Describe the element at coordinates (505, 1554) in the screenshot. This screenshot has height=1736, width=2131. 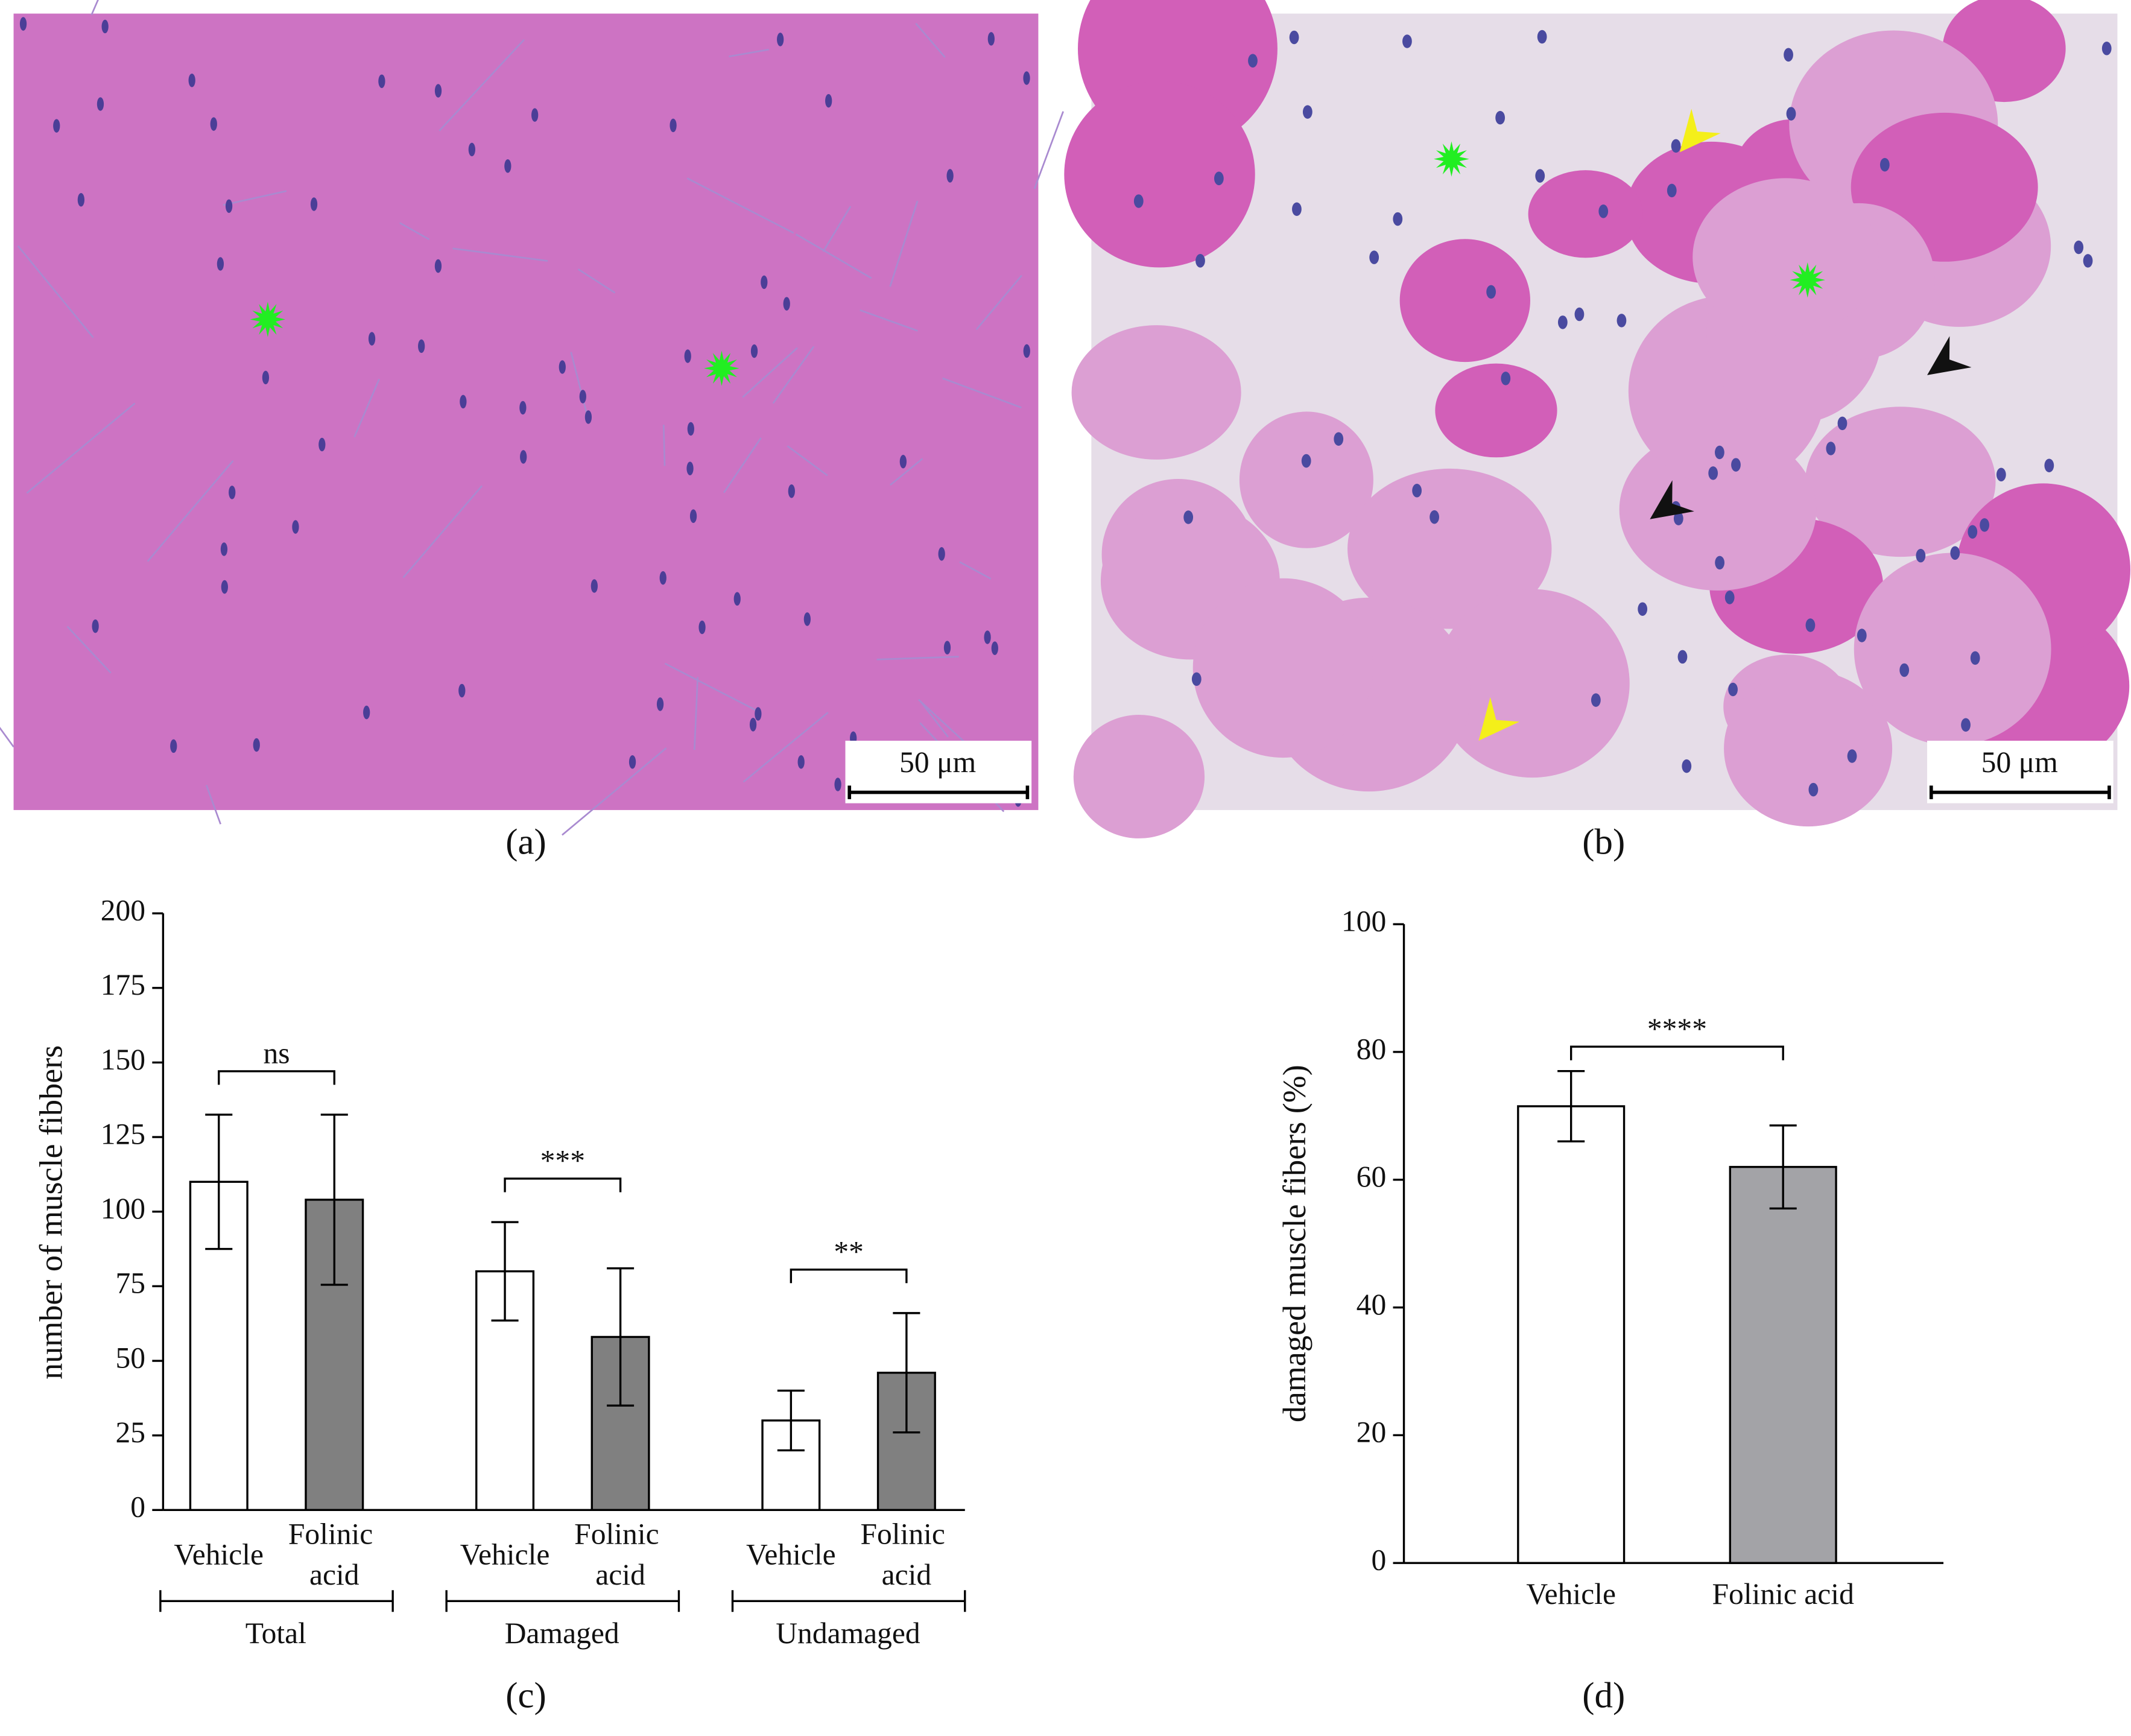
I see `bar-label: Vehicle` at that location.